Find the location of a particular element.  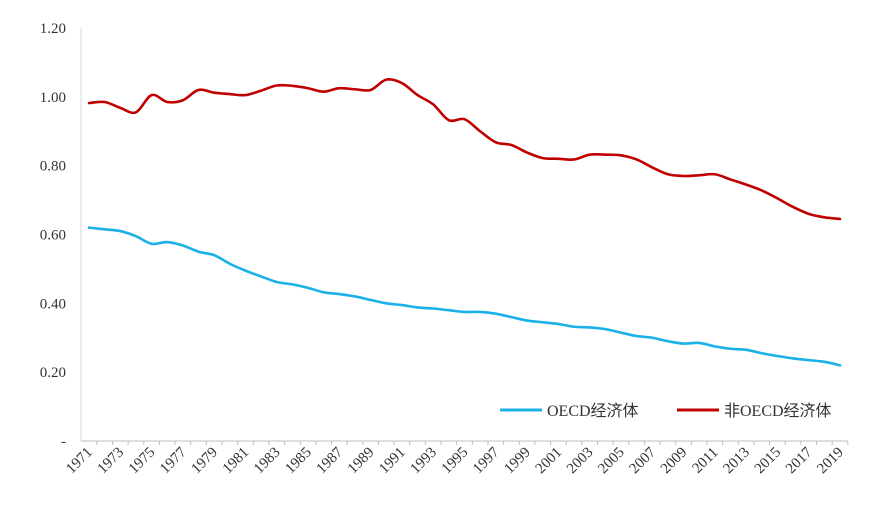

x-tick-label: 1997 is located at coordinates (486, 460).